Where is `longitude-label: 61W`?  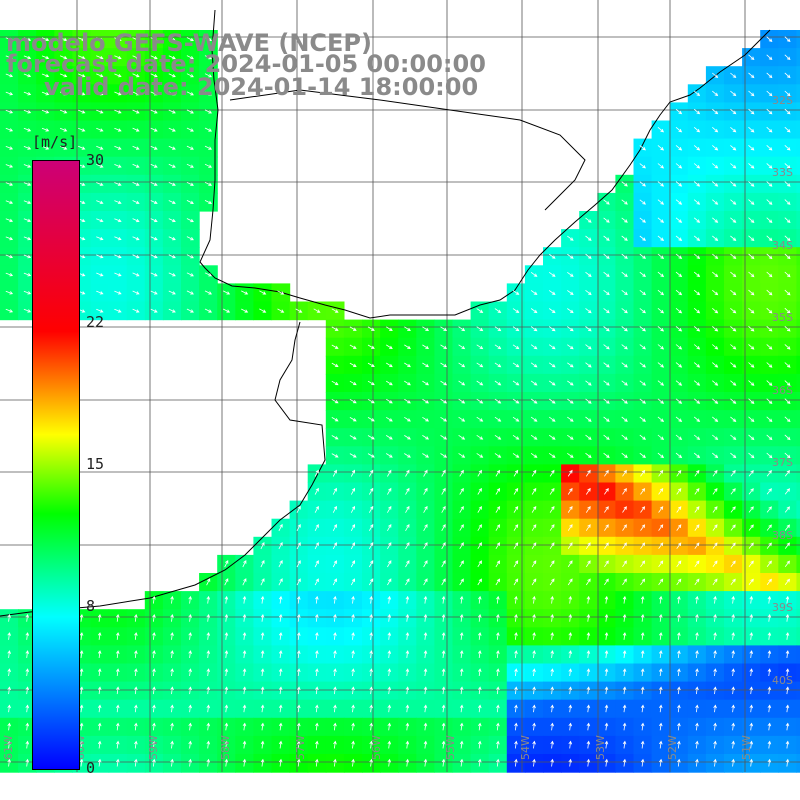
longitude-label: 61W is located at coordinates (8, 747).